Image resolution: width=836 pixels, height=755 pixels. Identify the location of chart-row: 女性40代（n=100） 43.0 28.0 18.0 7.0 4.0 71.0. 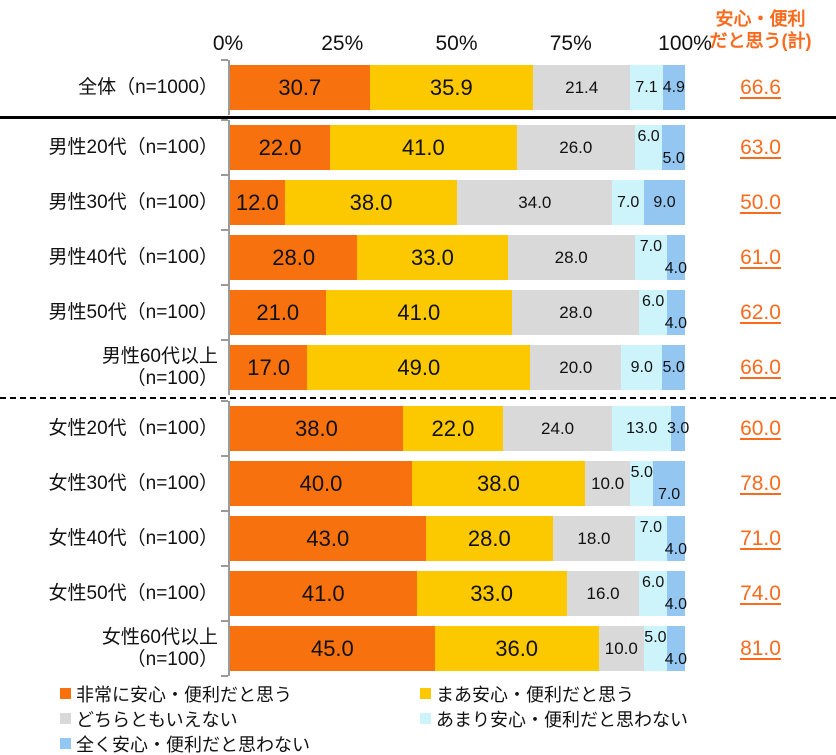
(418, 538).